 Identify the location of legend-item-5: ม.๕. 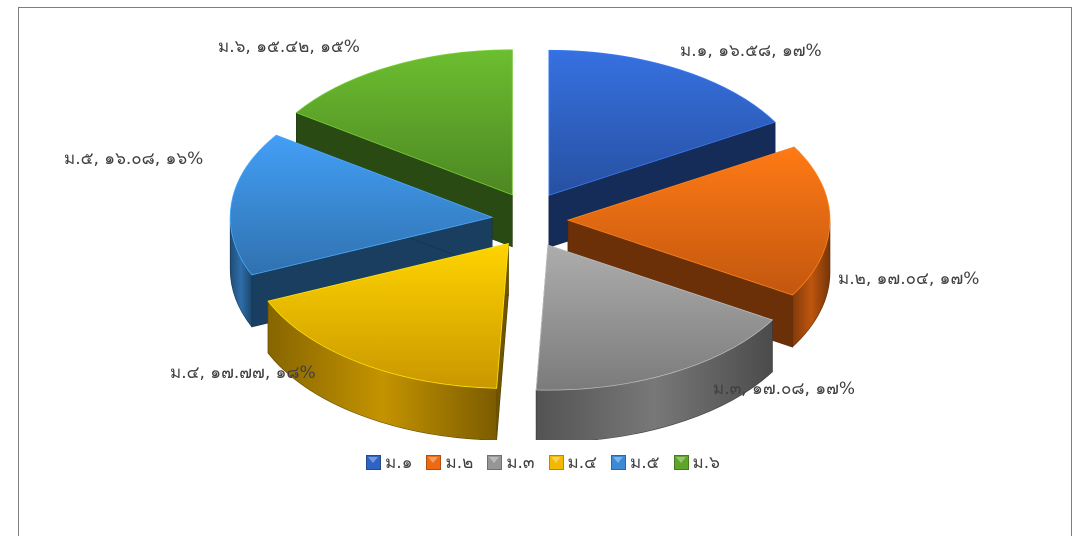
(635, 462).